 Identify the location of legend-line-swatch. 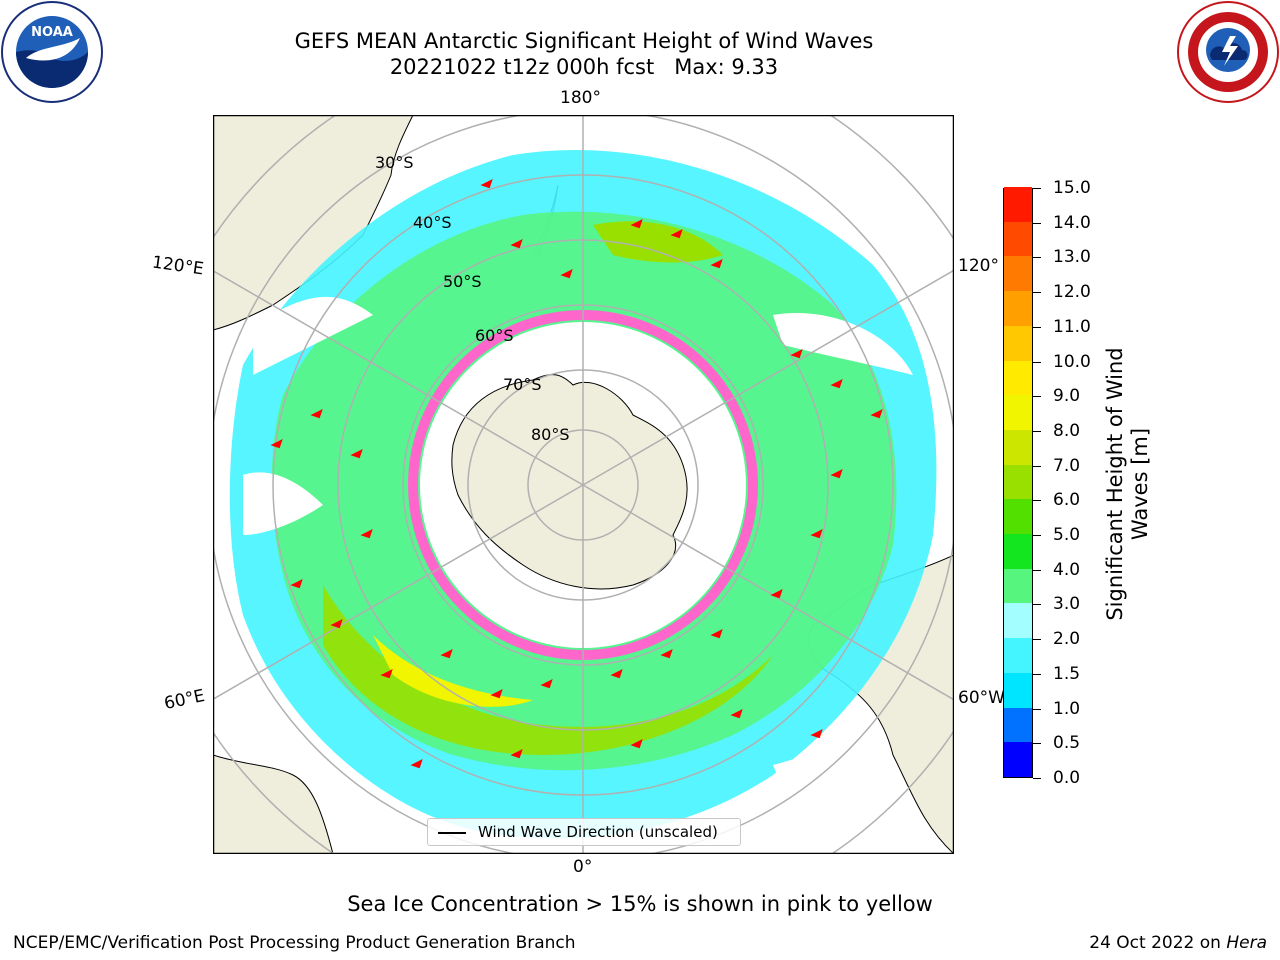
(452, 833).